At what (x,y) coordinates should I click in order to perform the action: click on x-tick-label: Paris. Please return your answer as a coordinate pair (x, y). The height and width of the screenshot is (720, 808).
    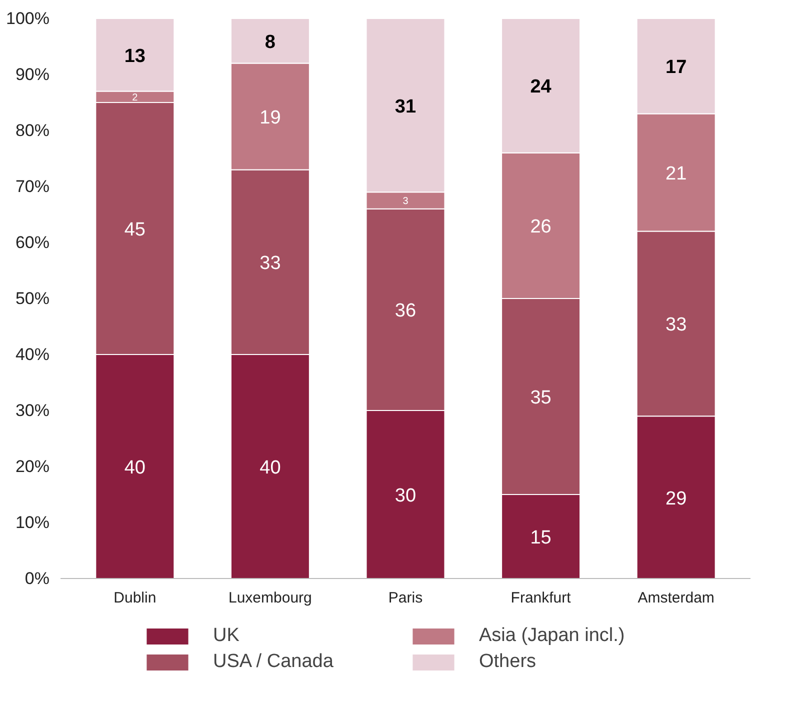
    Looking at the image, I should click on (405, 598).